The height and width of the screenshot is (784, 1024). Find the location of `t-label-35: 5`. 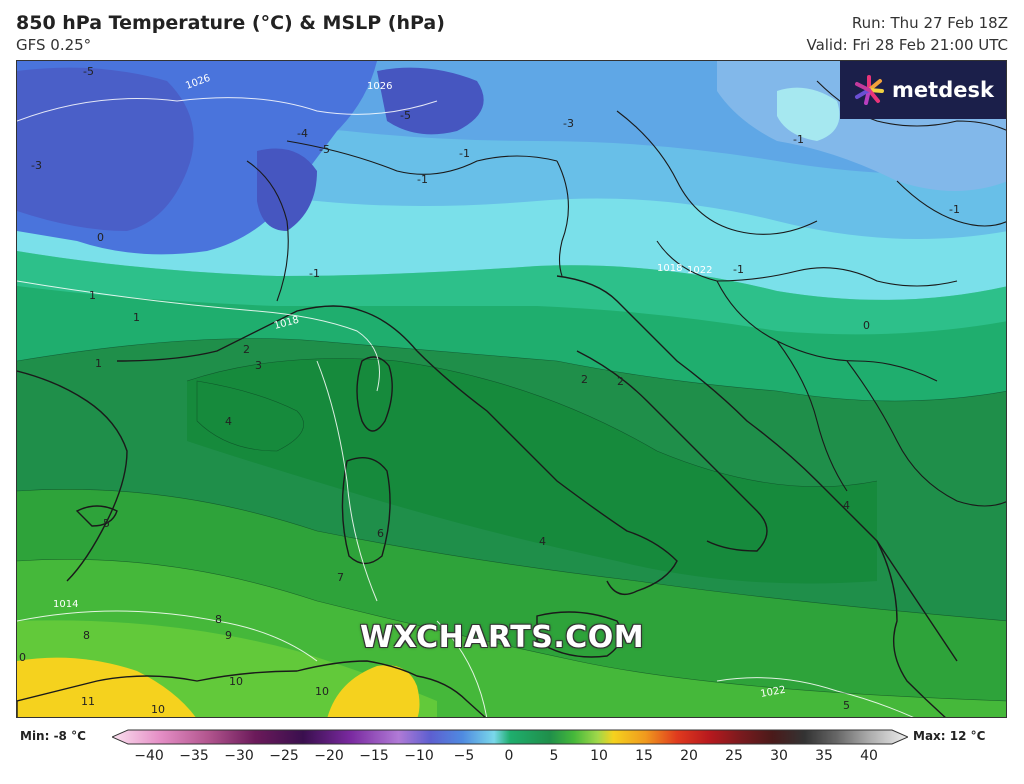

t-label-35: 5 is located at coordinates (846, 705).